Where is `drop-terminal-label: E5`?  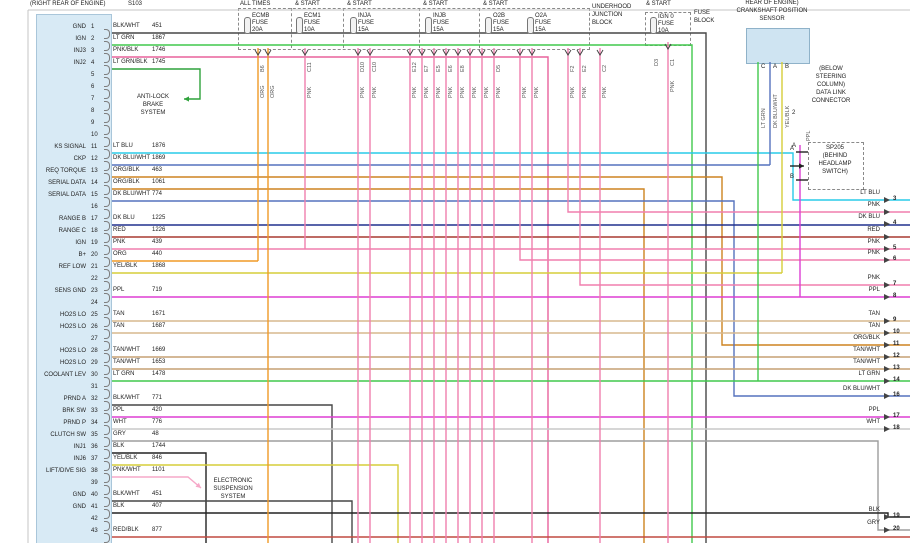 drop-terminal-label: E5 is located at coordinates (439, 68).